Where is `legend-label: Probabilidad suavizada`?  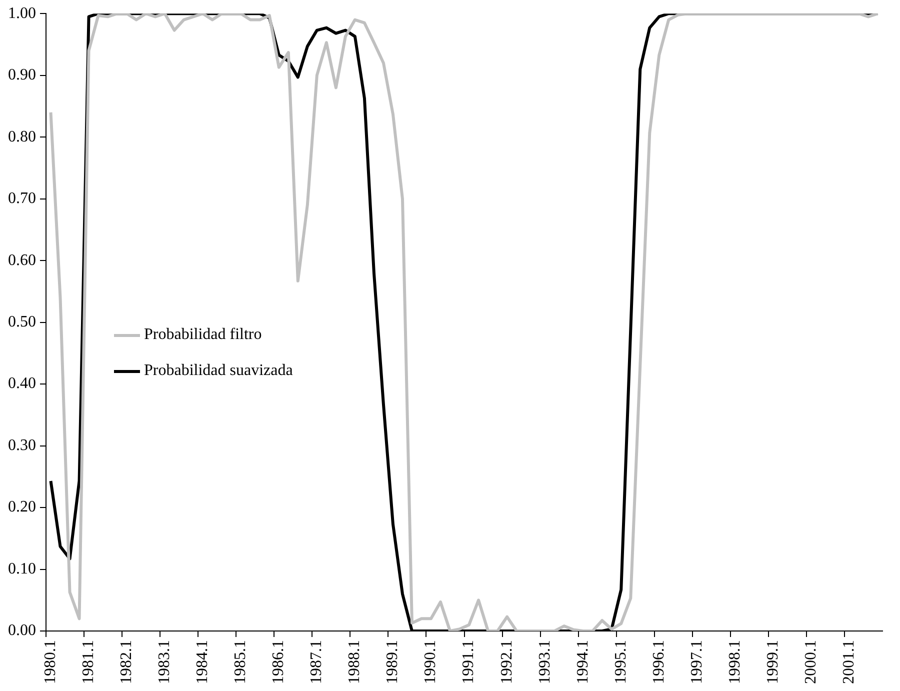
legend-label: Probabilidad suavizada is located at coordinates (218, 371).